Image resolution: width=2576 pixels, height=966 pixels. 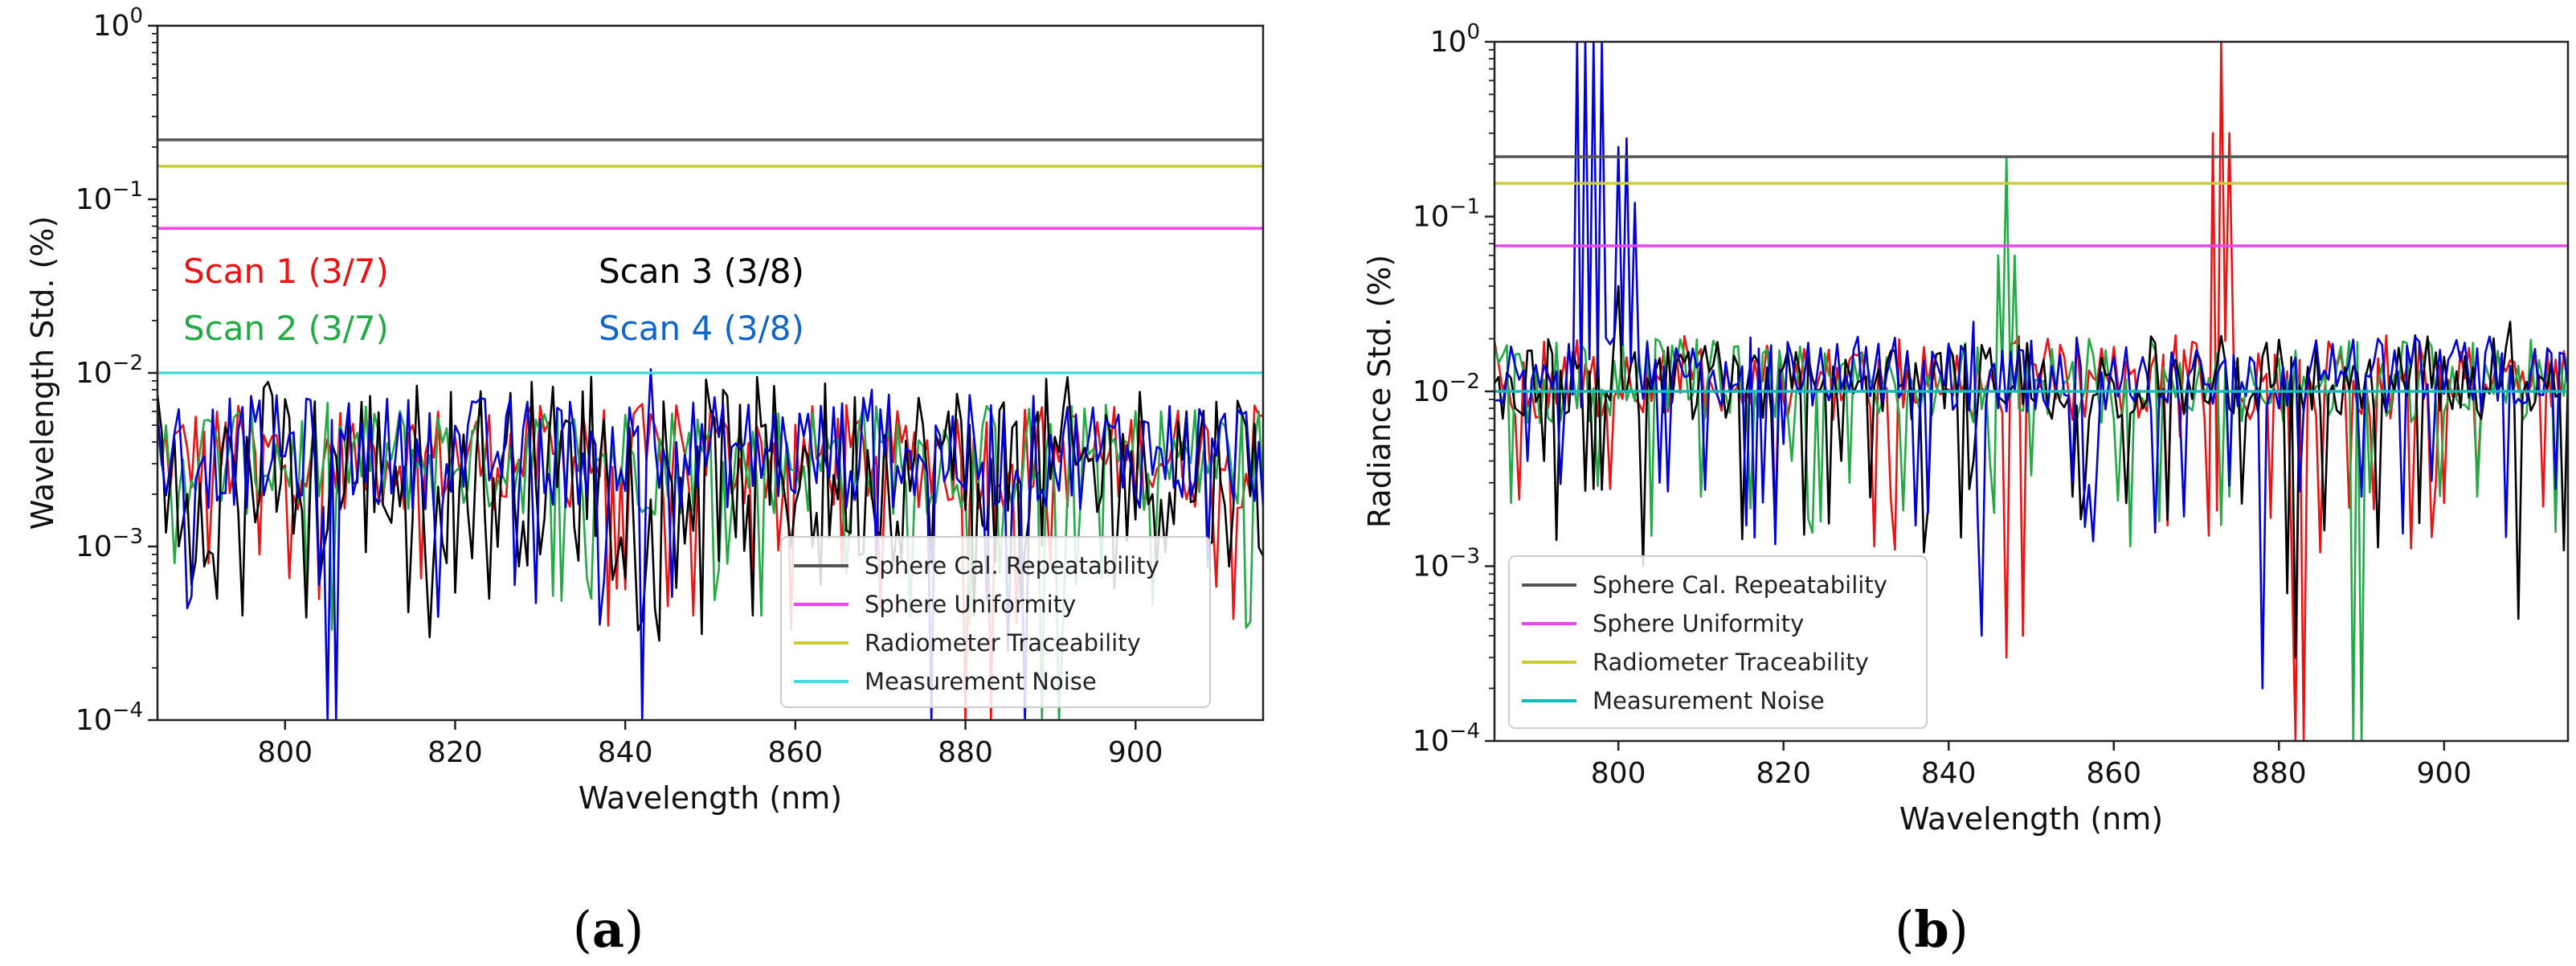 What do you see at coordinates (286, 328) in the screenshot?
I see `scan-annotation-2: Scan 2 (3/7)` at bounding box center [286, 328].